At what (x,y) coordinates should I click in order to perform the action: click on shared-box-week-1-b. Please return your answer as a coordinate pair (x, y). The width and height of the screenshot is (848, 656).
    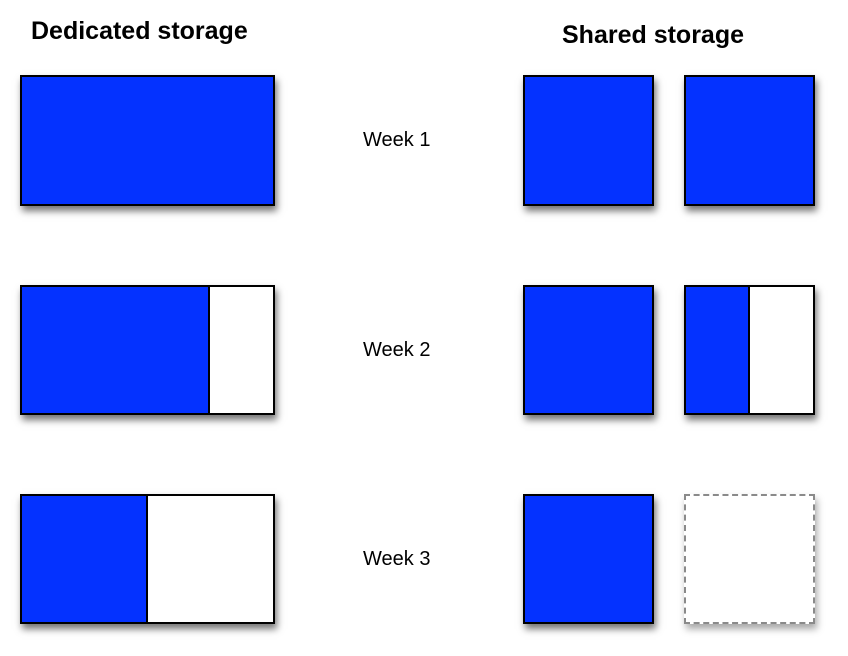
    Looking at the image, I should click on (749, 140).